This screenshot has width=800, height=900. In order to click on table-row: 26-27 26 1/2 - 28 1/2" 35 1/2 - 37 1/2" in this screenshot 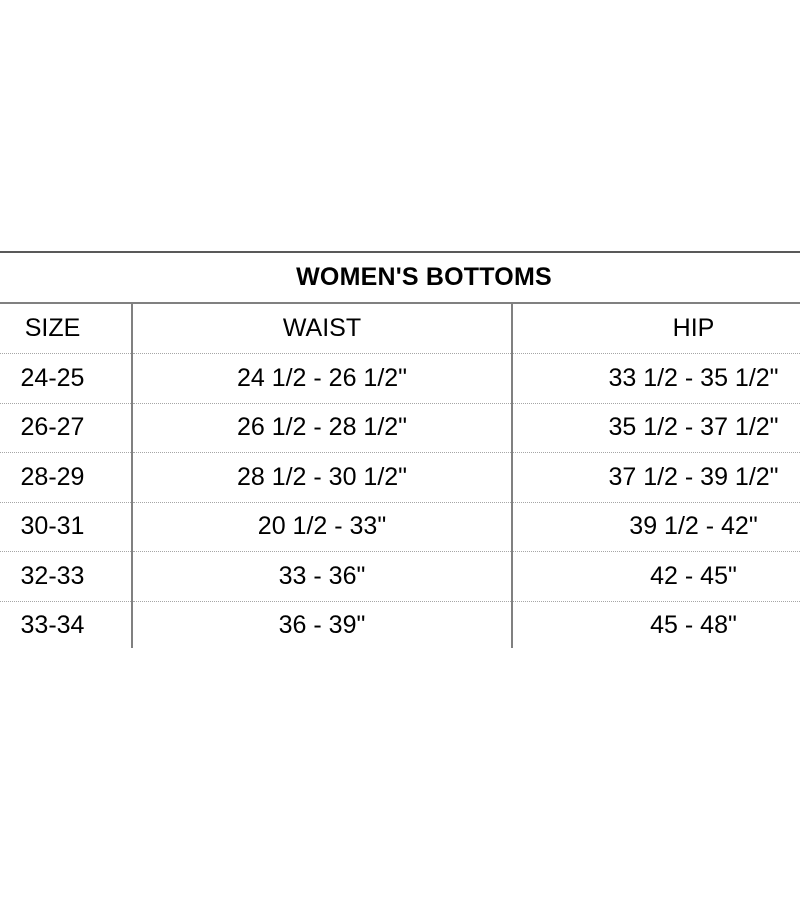, I will do `click(400, 428)`.